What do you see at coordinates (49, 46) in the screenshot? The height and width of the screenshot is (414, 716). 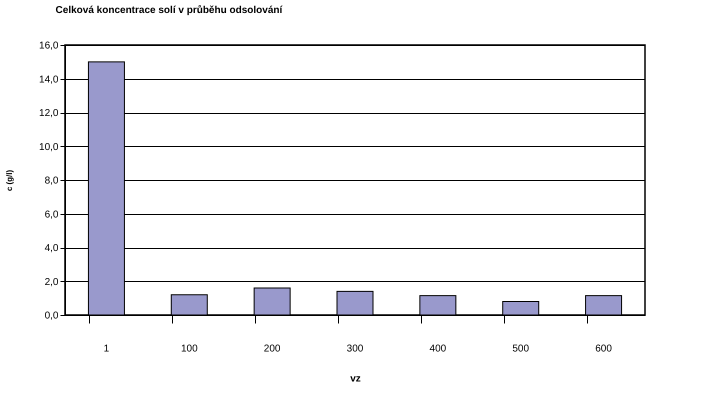 I see `y-tick-label: 16,0` at bounding box center [49, 46].